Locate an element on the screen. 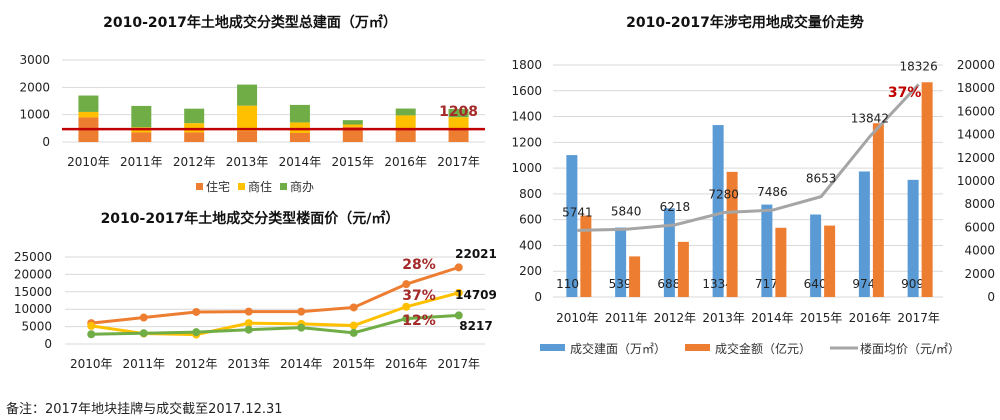 The height and width of the screenshot is (420, 1000). y-tick-label: 5000 is located at coordinates (36, 327).